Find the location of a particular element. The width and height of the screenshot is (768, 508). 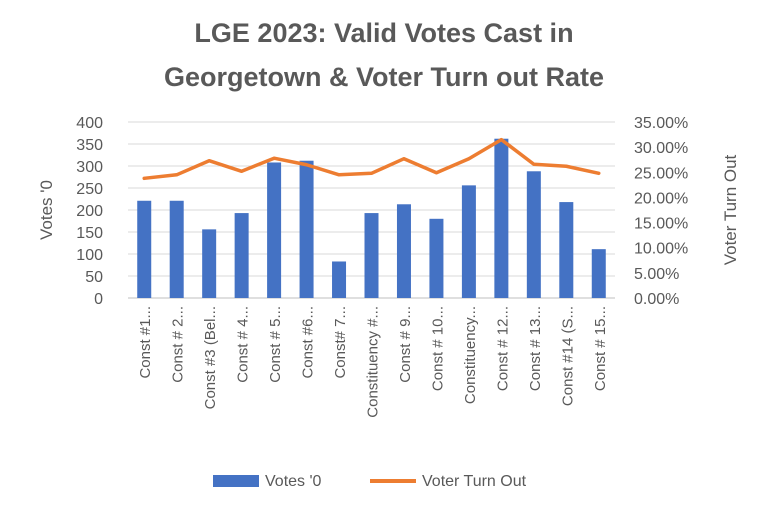

y-left-tick-label: 200 is located at coordinates (89, 211).